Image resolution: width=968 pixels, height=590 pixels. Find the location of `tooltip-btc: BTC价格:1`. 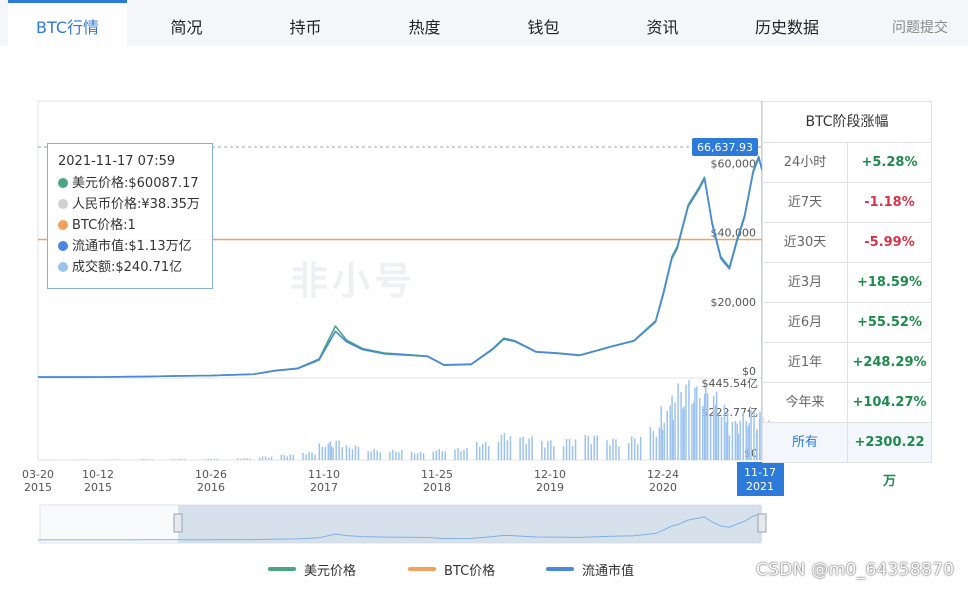

tooltip-btc: BTC价格:1 is located at coordinates (104, 225).